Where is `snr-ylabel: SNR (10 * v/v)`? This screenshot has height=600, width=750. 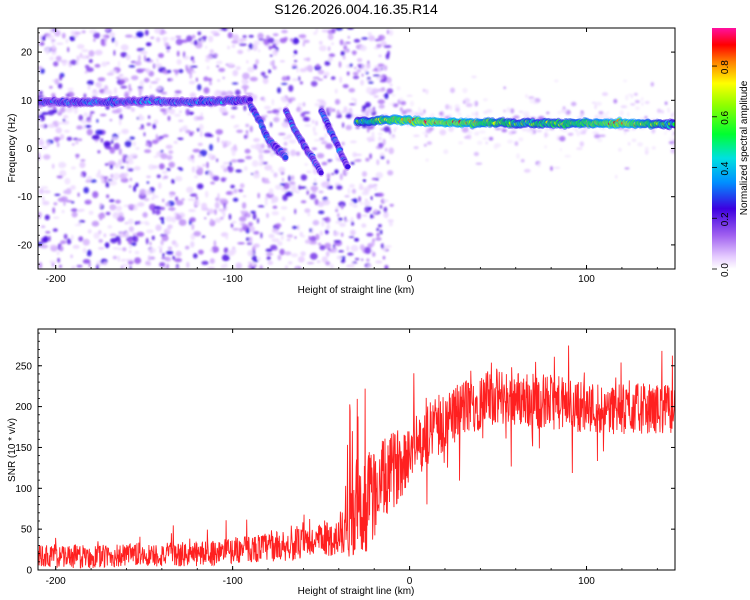 snr-ylabel: SNR (10 * v/v) is located at coordinates (12, 450).